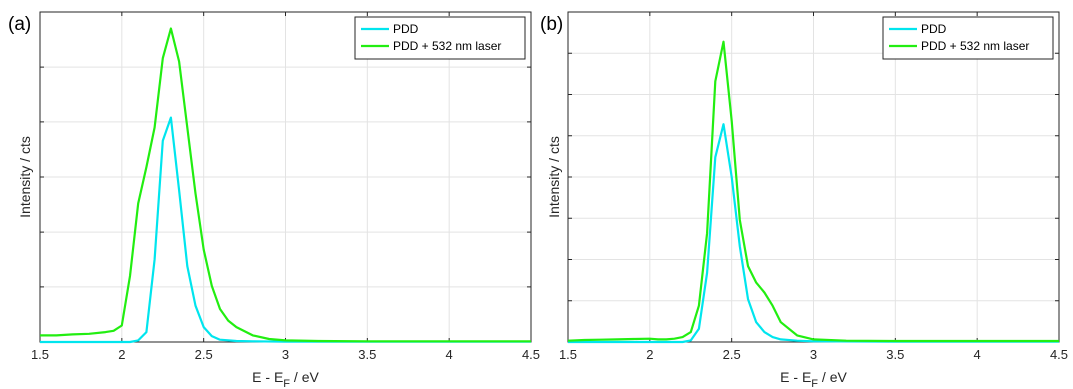 The image size is (1073, 389). I want to click on panel-label: (b), so click(551, 24).